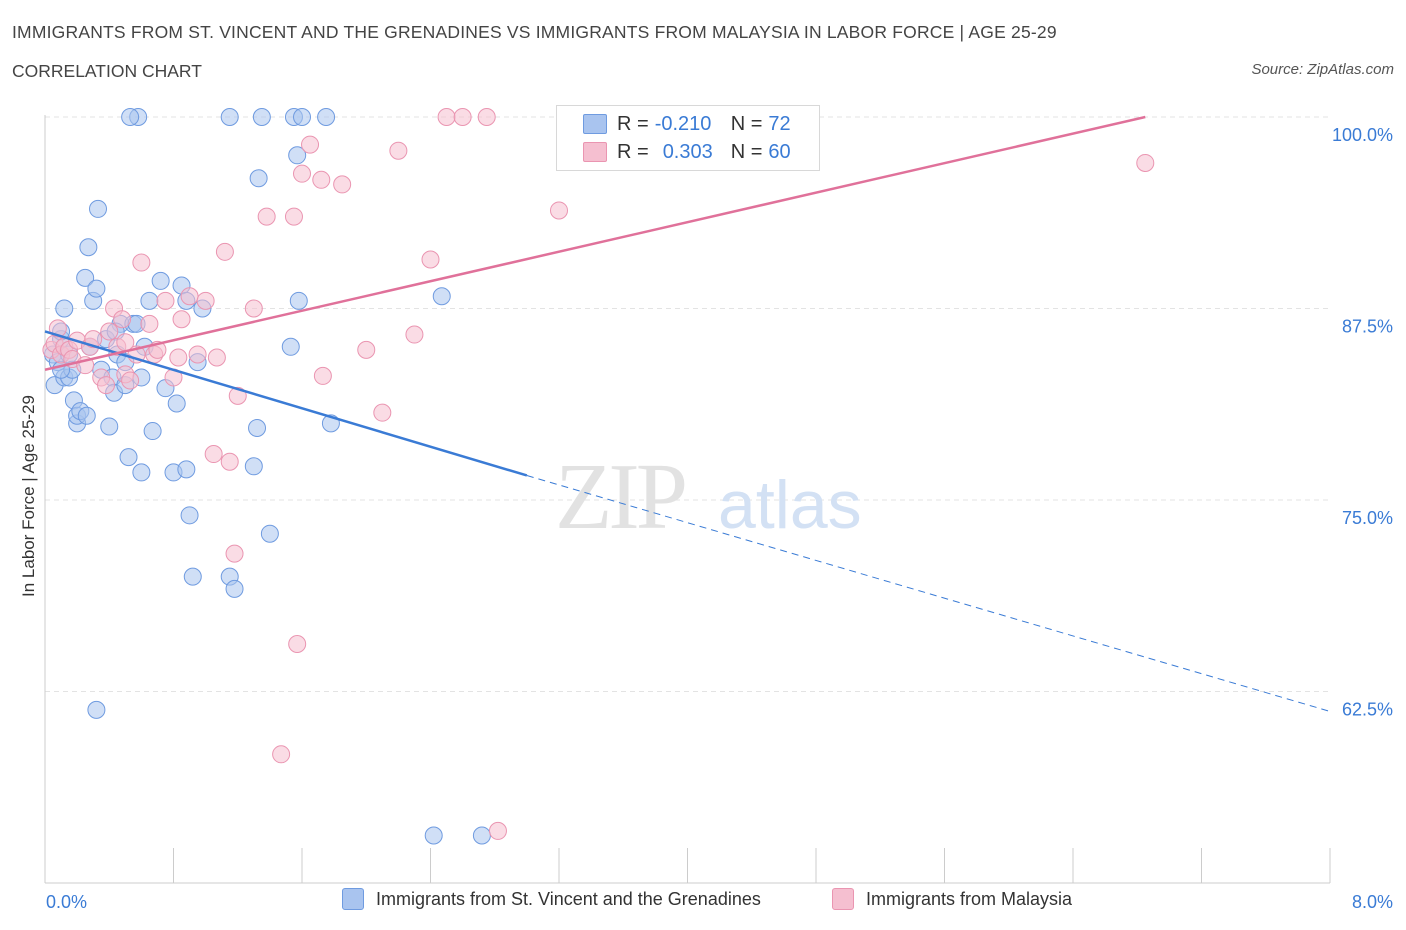  I want to click on legend-n-value: 72, so click(779, 123).